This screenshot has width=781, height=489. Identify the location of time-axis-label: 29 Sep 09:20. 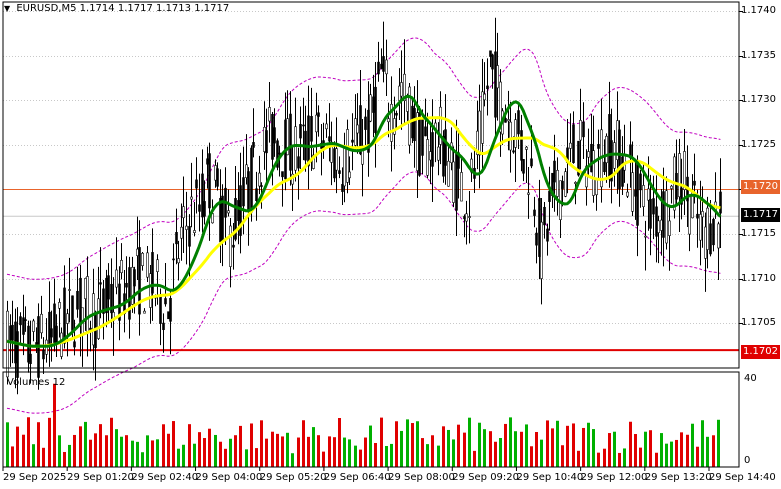
(486, 477).